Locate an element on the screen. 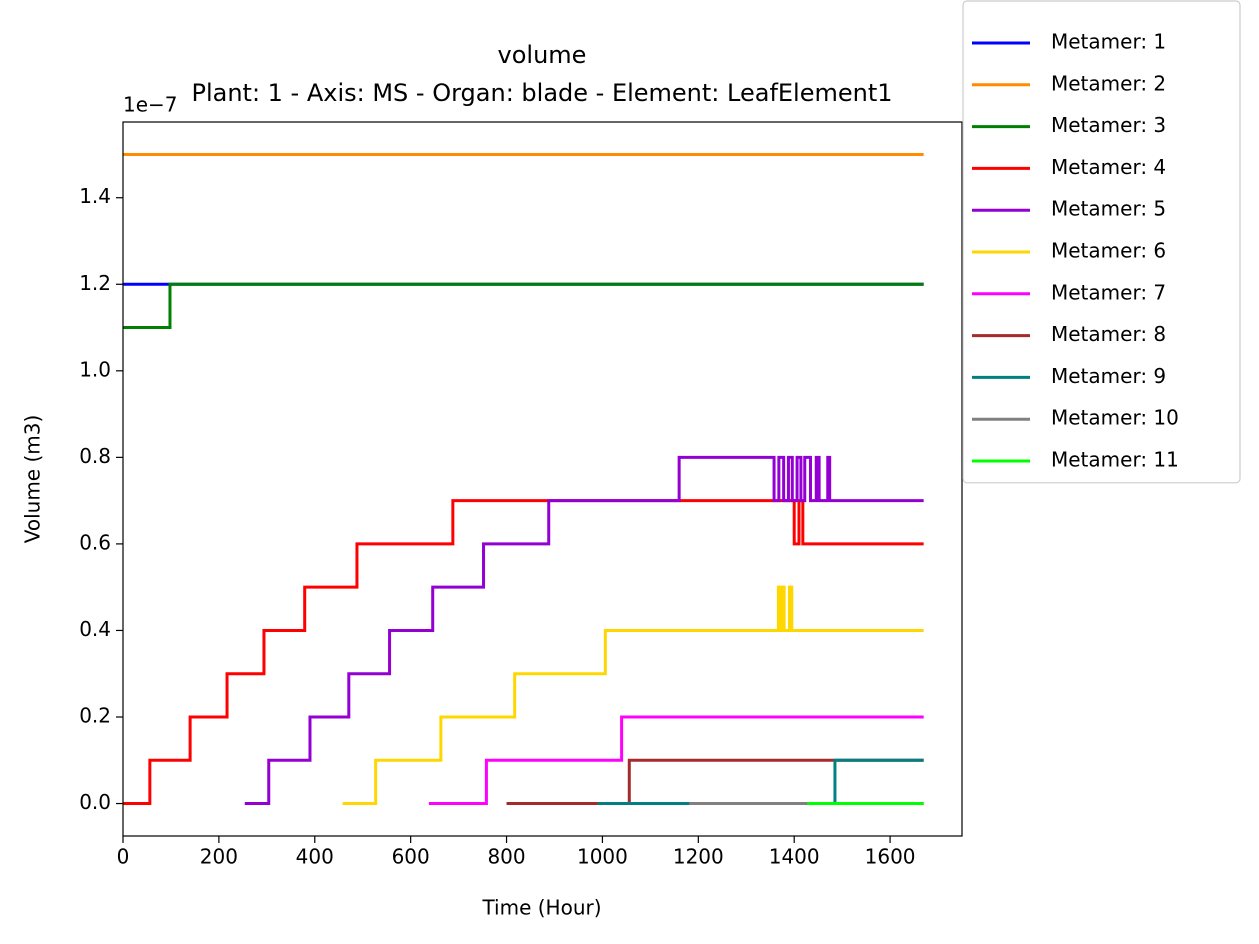 This screenshot has width=1259, height=944. legend-label: Metamer: 9 is located at coordinates (1108, 376).